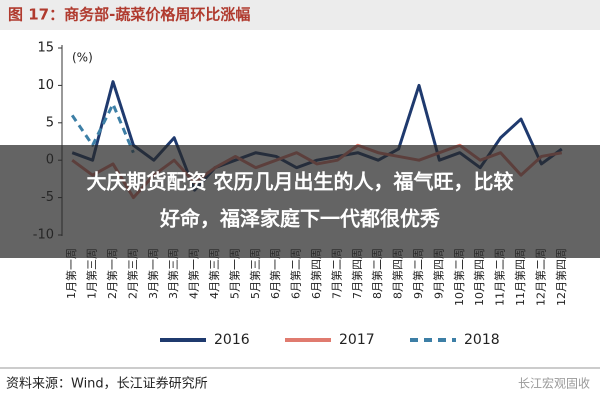 The height and width of the screenshot is (400, 600). Describe the element at coordinates (520, 277) in the screenshot. I see `x-tick-label: 11月第四周` at that location.